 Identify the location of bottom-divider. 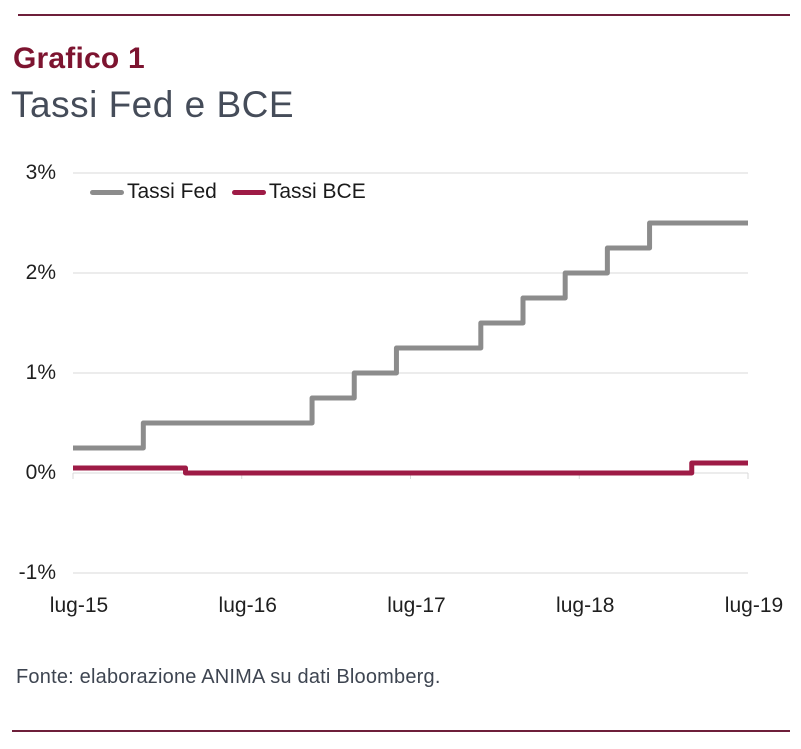
(401, 731).